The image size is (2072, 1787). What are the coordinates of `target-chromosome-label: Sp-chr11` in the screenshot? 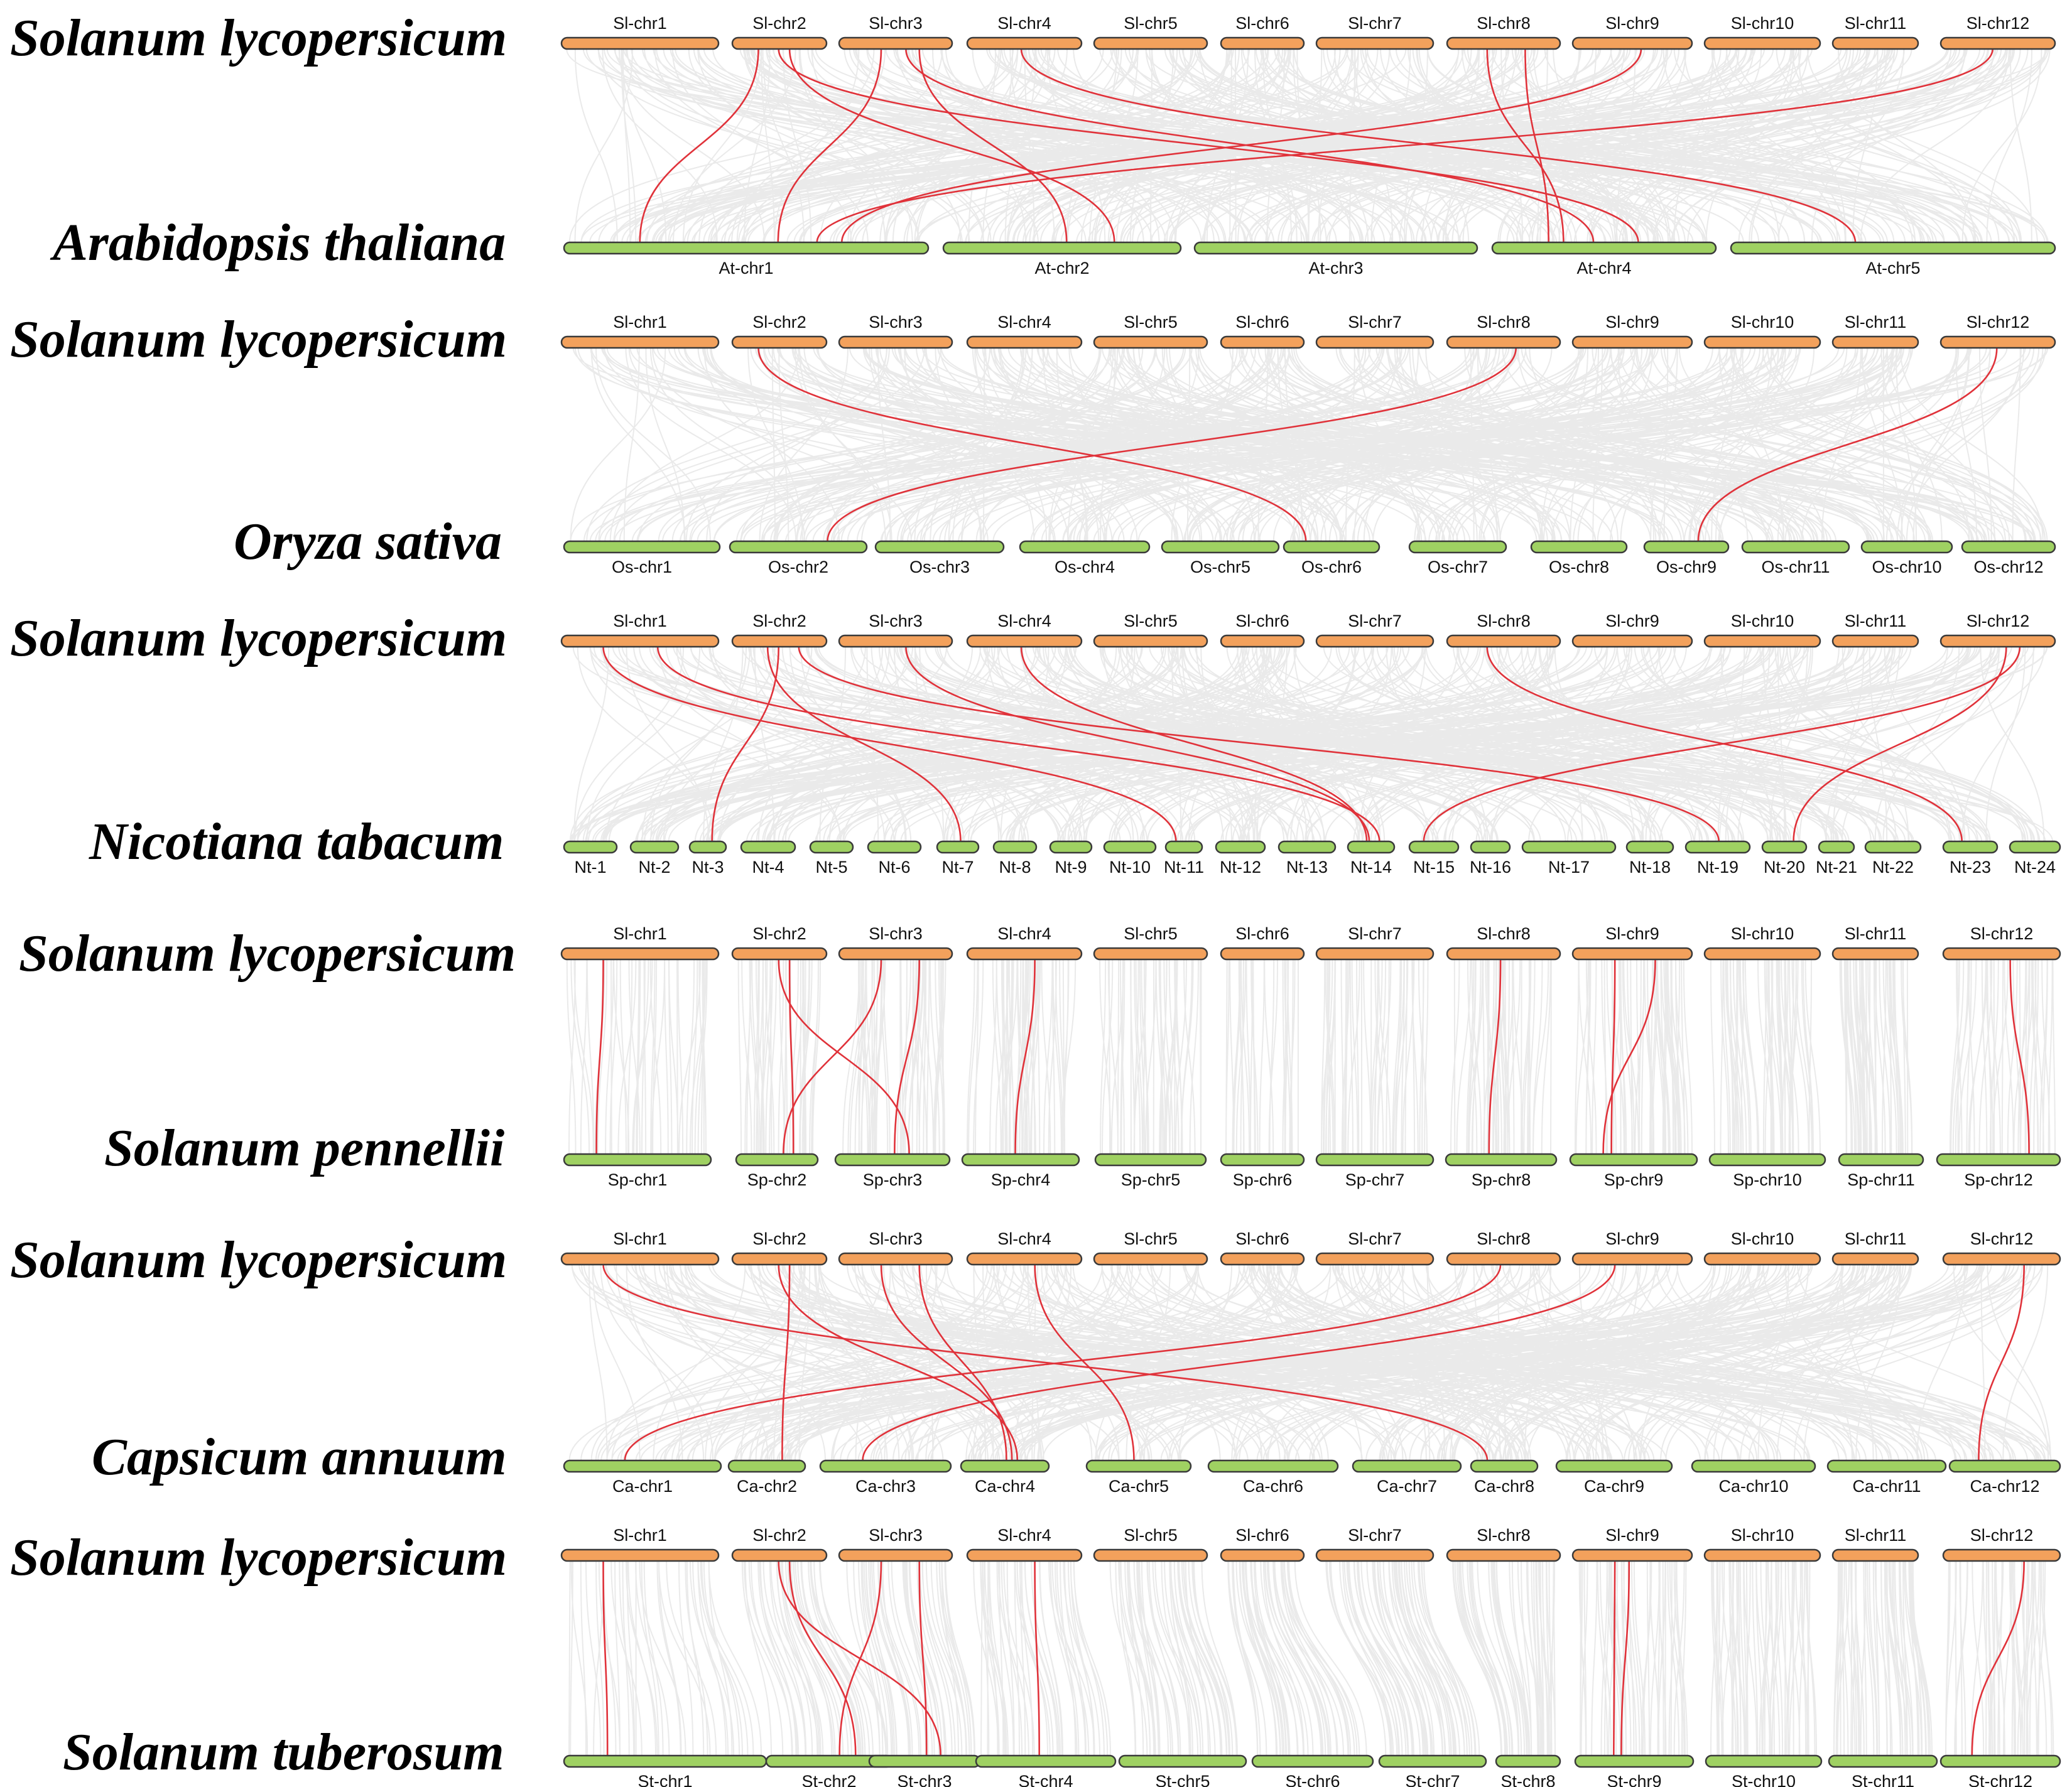 It's located at (1881, 1179).